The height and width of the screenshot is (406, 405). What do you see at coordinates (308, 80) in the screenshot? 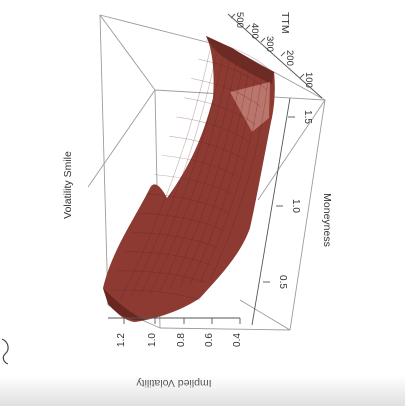
I see `y-tick-label: 100` at bounding box center [308, 80].